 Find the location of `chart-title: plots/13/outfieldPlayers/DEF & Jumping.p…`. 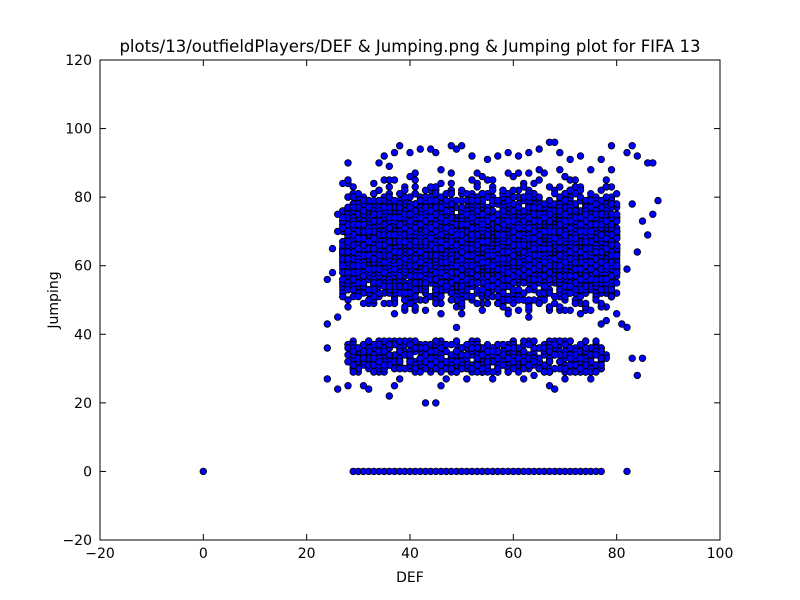

chart-title: plots/13/outfieldPlayers/DEF & Jumping.p… is located at coordinates (409, 46).